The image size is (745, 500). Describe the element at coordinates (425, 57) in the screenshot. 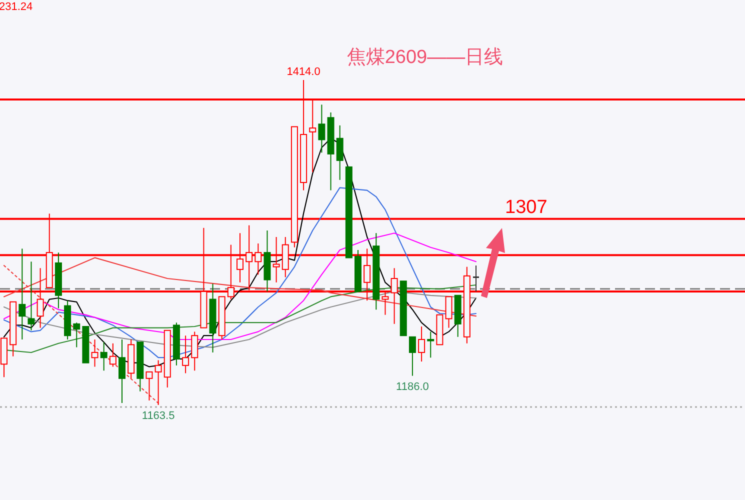

I see `chart-title: 焦煤2609——日线` at that location.